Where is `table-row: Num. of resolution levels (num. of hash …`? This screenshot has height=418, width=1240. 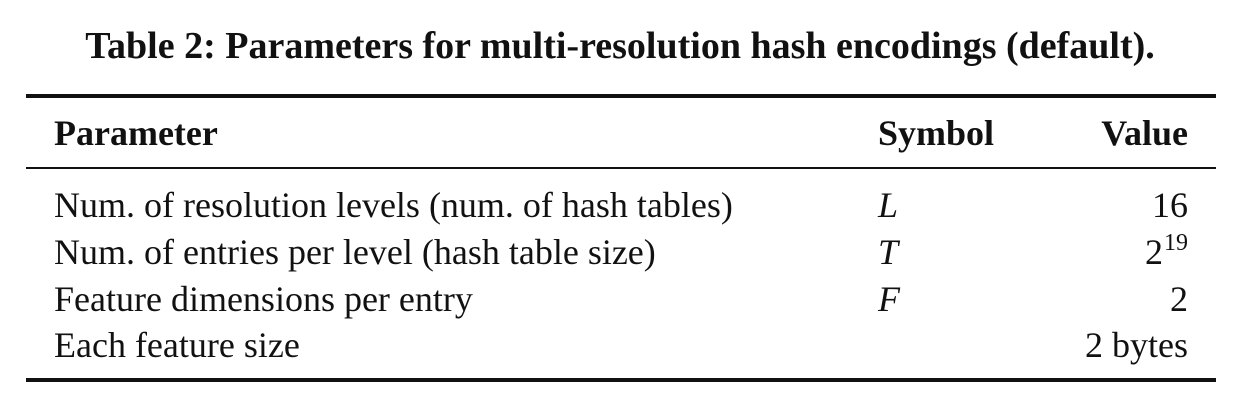
table-row: Num. of resolution levels (num. of hash … is located at coordinates (620, 205).